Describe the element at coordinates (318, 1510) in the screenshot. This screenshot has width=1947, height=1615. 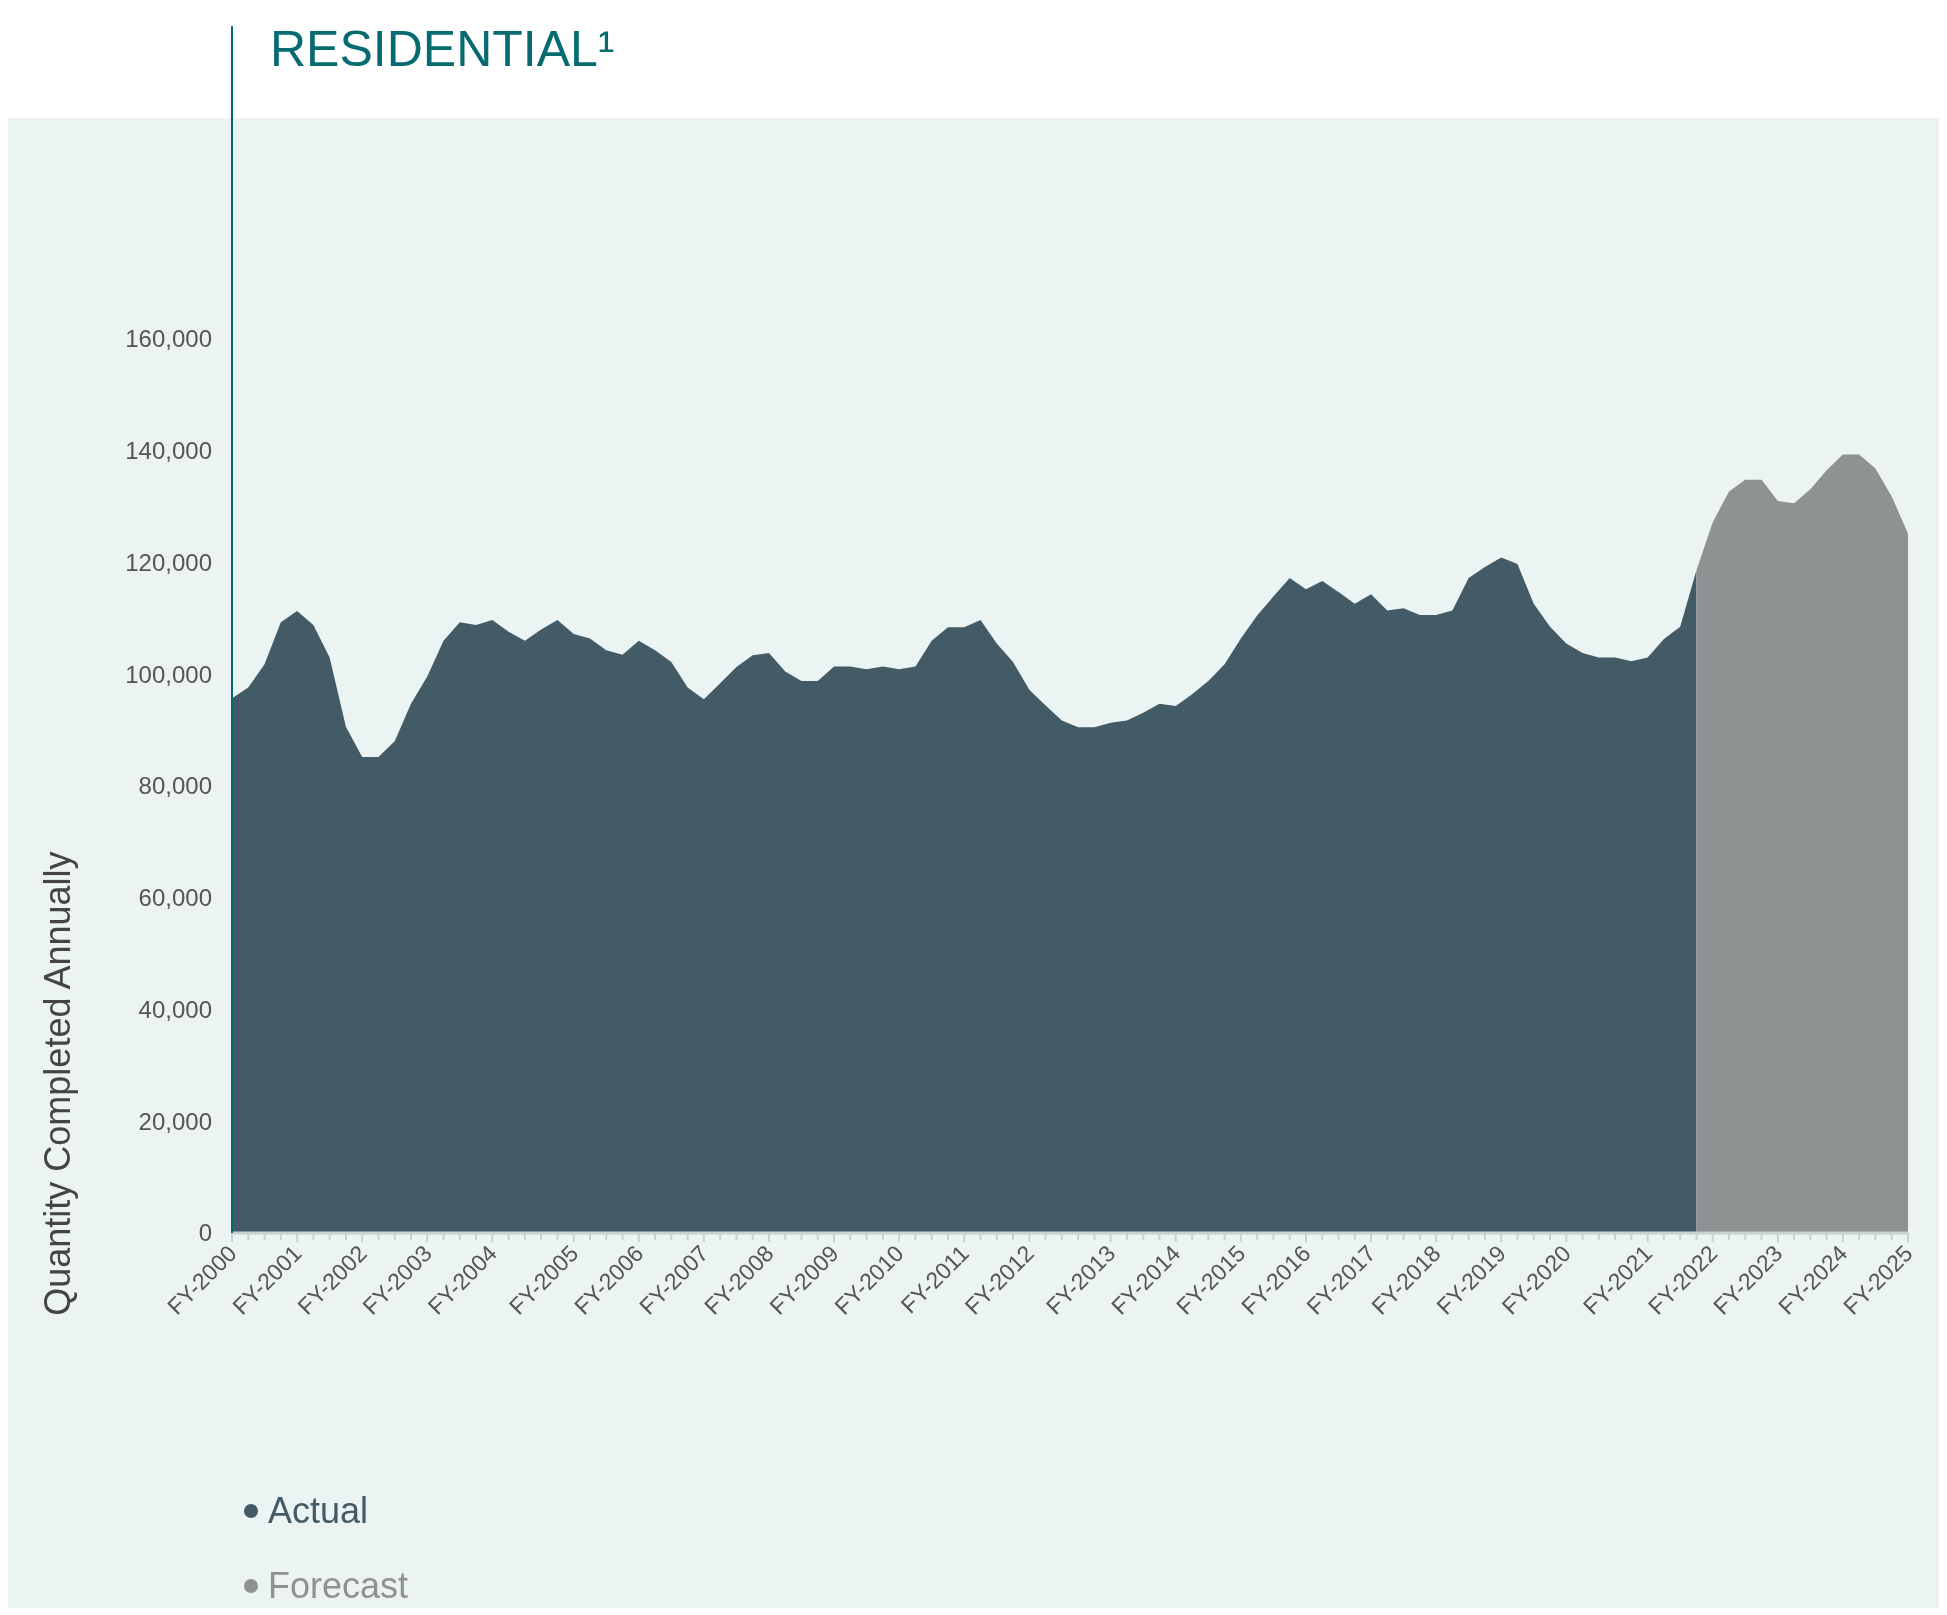
I see `legend-label: Actual` at that location.